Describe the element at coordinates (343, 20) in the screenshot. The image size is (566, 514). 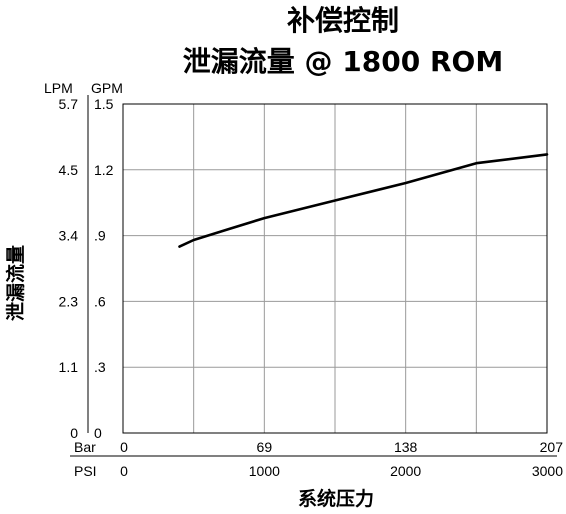
I see `chart-title: 补偿控制` at that location.